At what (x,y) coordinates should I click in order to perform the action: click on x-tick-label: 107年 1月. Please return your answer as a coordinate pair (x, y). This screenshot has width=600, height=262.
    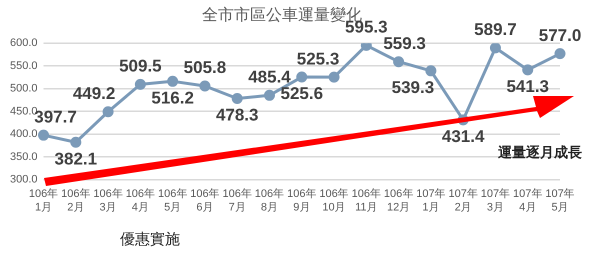
    Looking at the image, I should click on (431, 201).